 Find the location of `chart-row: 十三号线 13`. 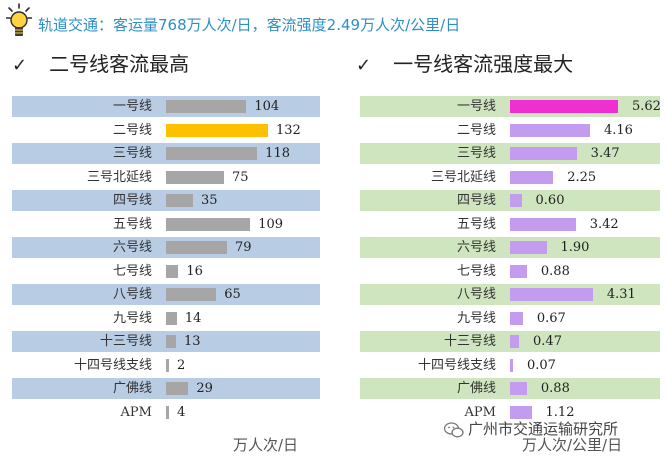

chart-row: 十三号线 13 is located at coordinates (166, 341).